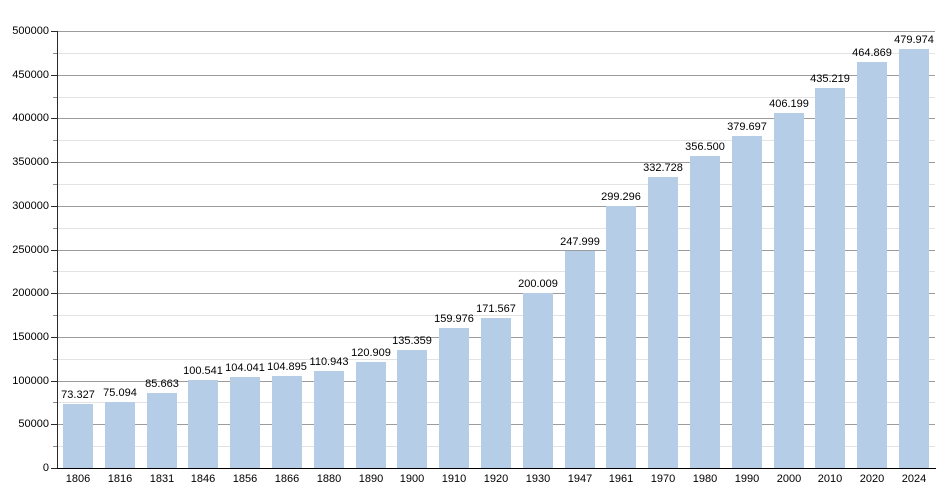  What do you see at coordinates (454, 319) in the screenshot?
I see `bar-value-label: 159.976` at bounding box center [454, 319].